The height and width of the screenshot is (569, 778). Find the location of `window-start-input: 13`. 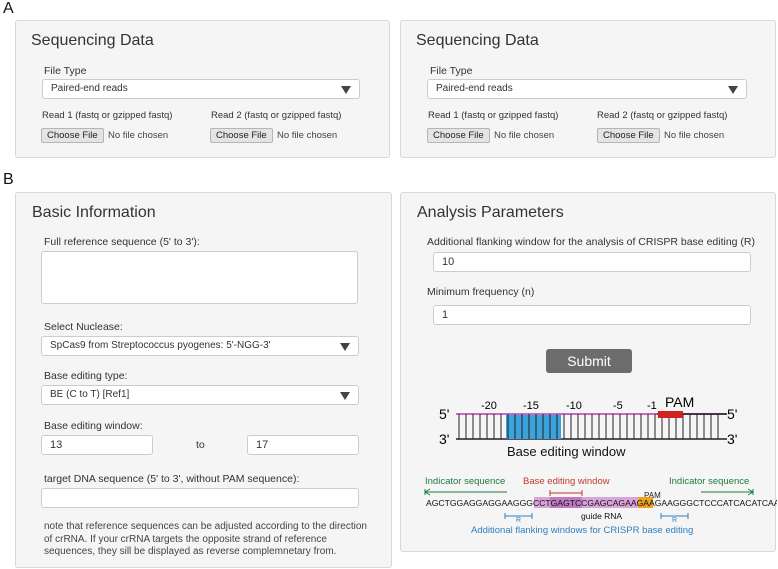

window-start-input: 13 is located at coordinates (97, 445).